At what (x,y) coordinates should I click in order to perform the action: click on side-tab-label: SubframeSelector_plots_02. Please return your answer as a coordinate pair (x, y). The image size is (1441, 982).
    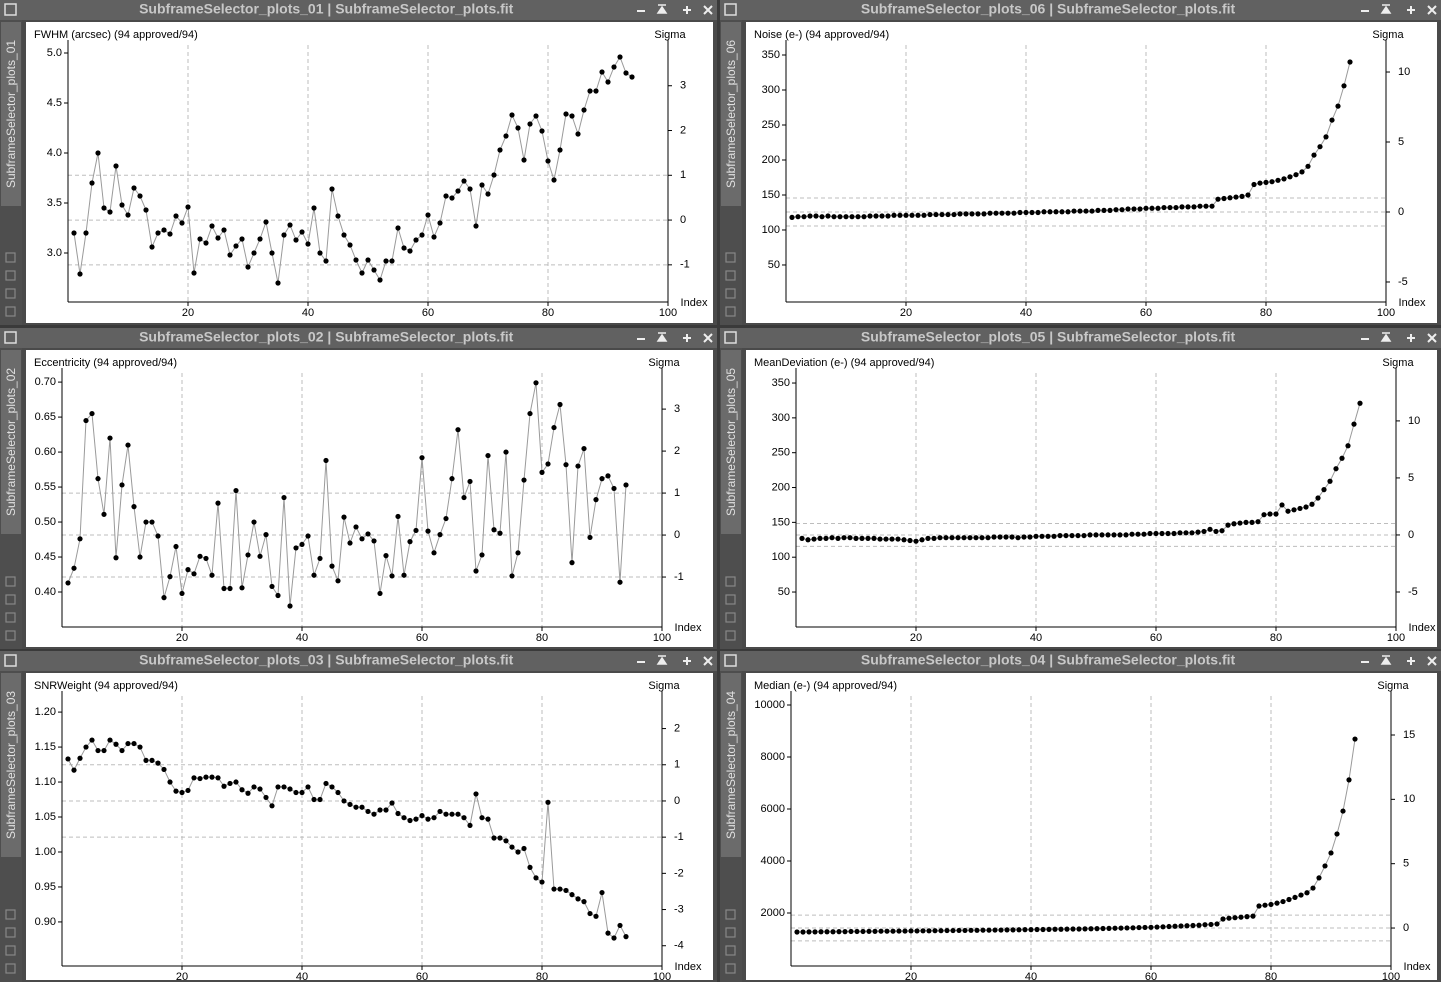
    Looking at the image, I should click on (11, 442).